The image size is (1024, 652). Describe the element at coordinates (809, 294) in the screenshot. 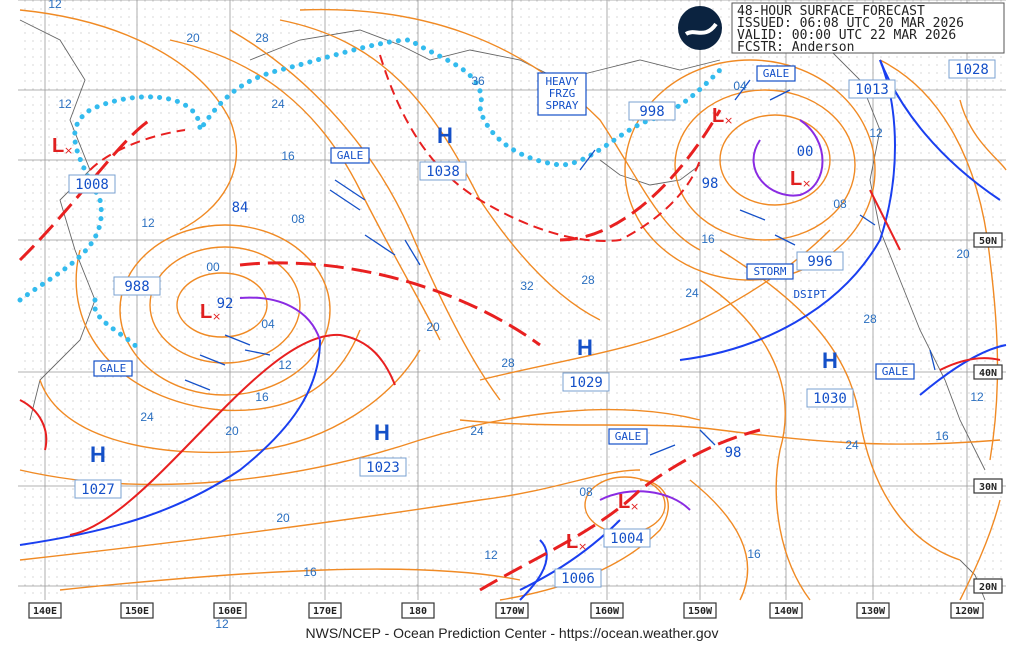

I see `dissipating-label: DSIPT` at that location.